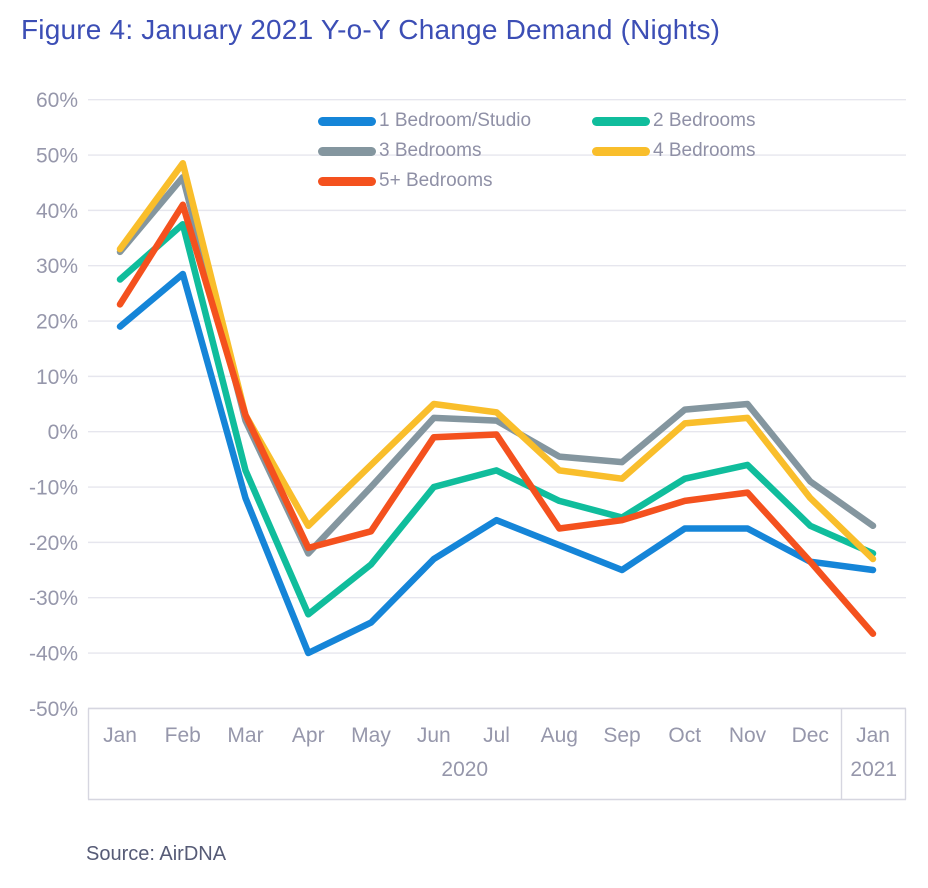 The image size is (928, 888). Describe the element at coordinates (684, 735) in the screenshot. I see `x-tick-label: Oct` at that location.